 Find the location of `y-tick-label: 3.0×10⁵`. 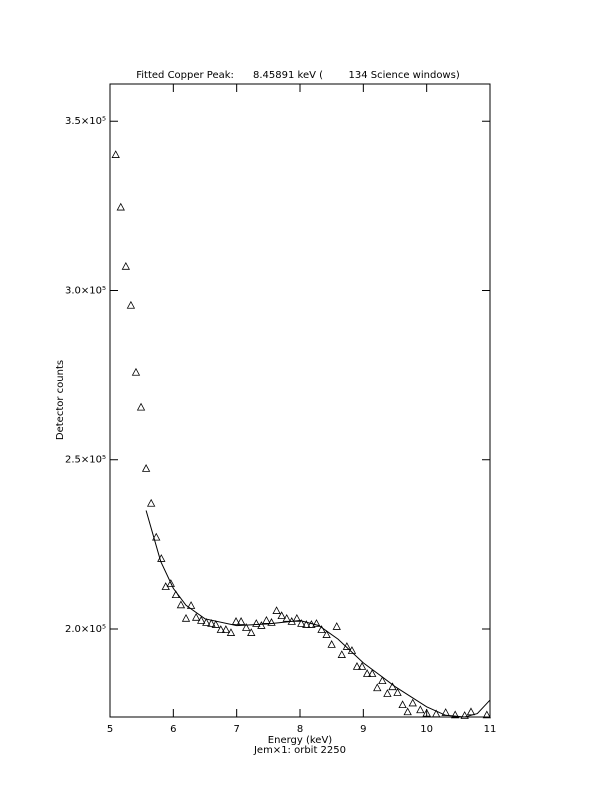

y-tick-label: 3.0×10⁵ is located at coordinates (85, 290).